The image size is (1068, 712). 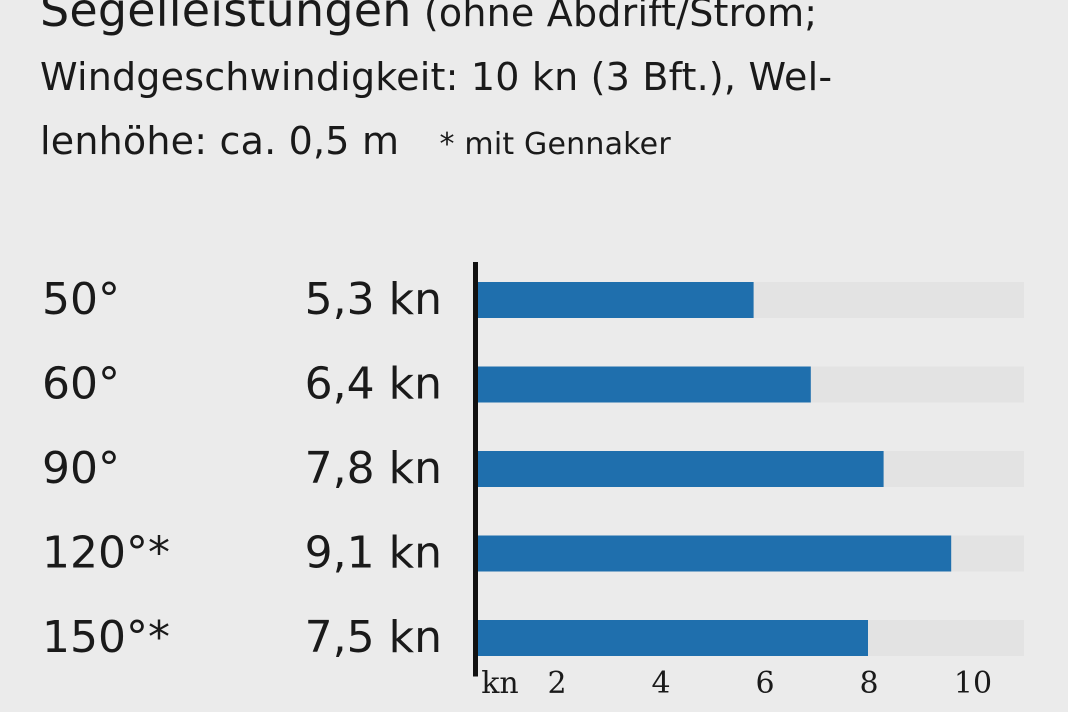 What do you see at coordinates (868, 683) in the screenshot?
I see `tick-label: 8` at bounding box center [868, 683].